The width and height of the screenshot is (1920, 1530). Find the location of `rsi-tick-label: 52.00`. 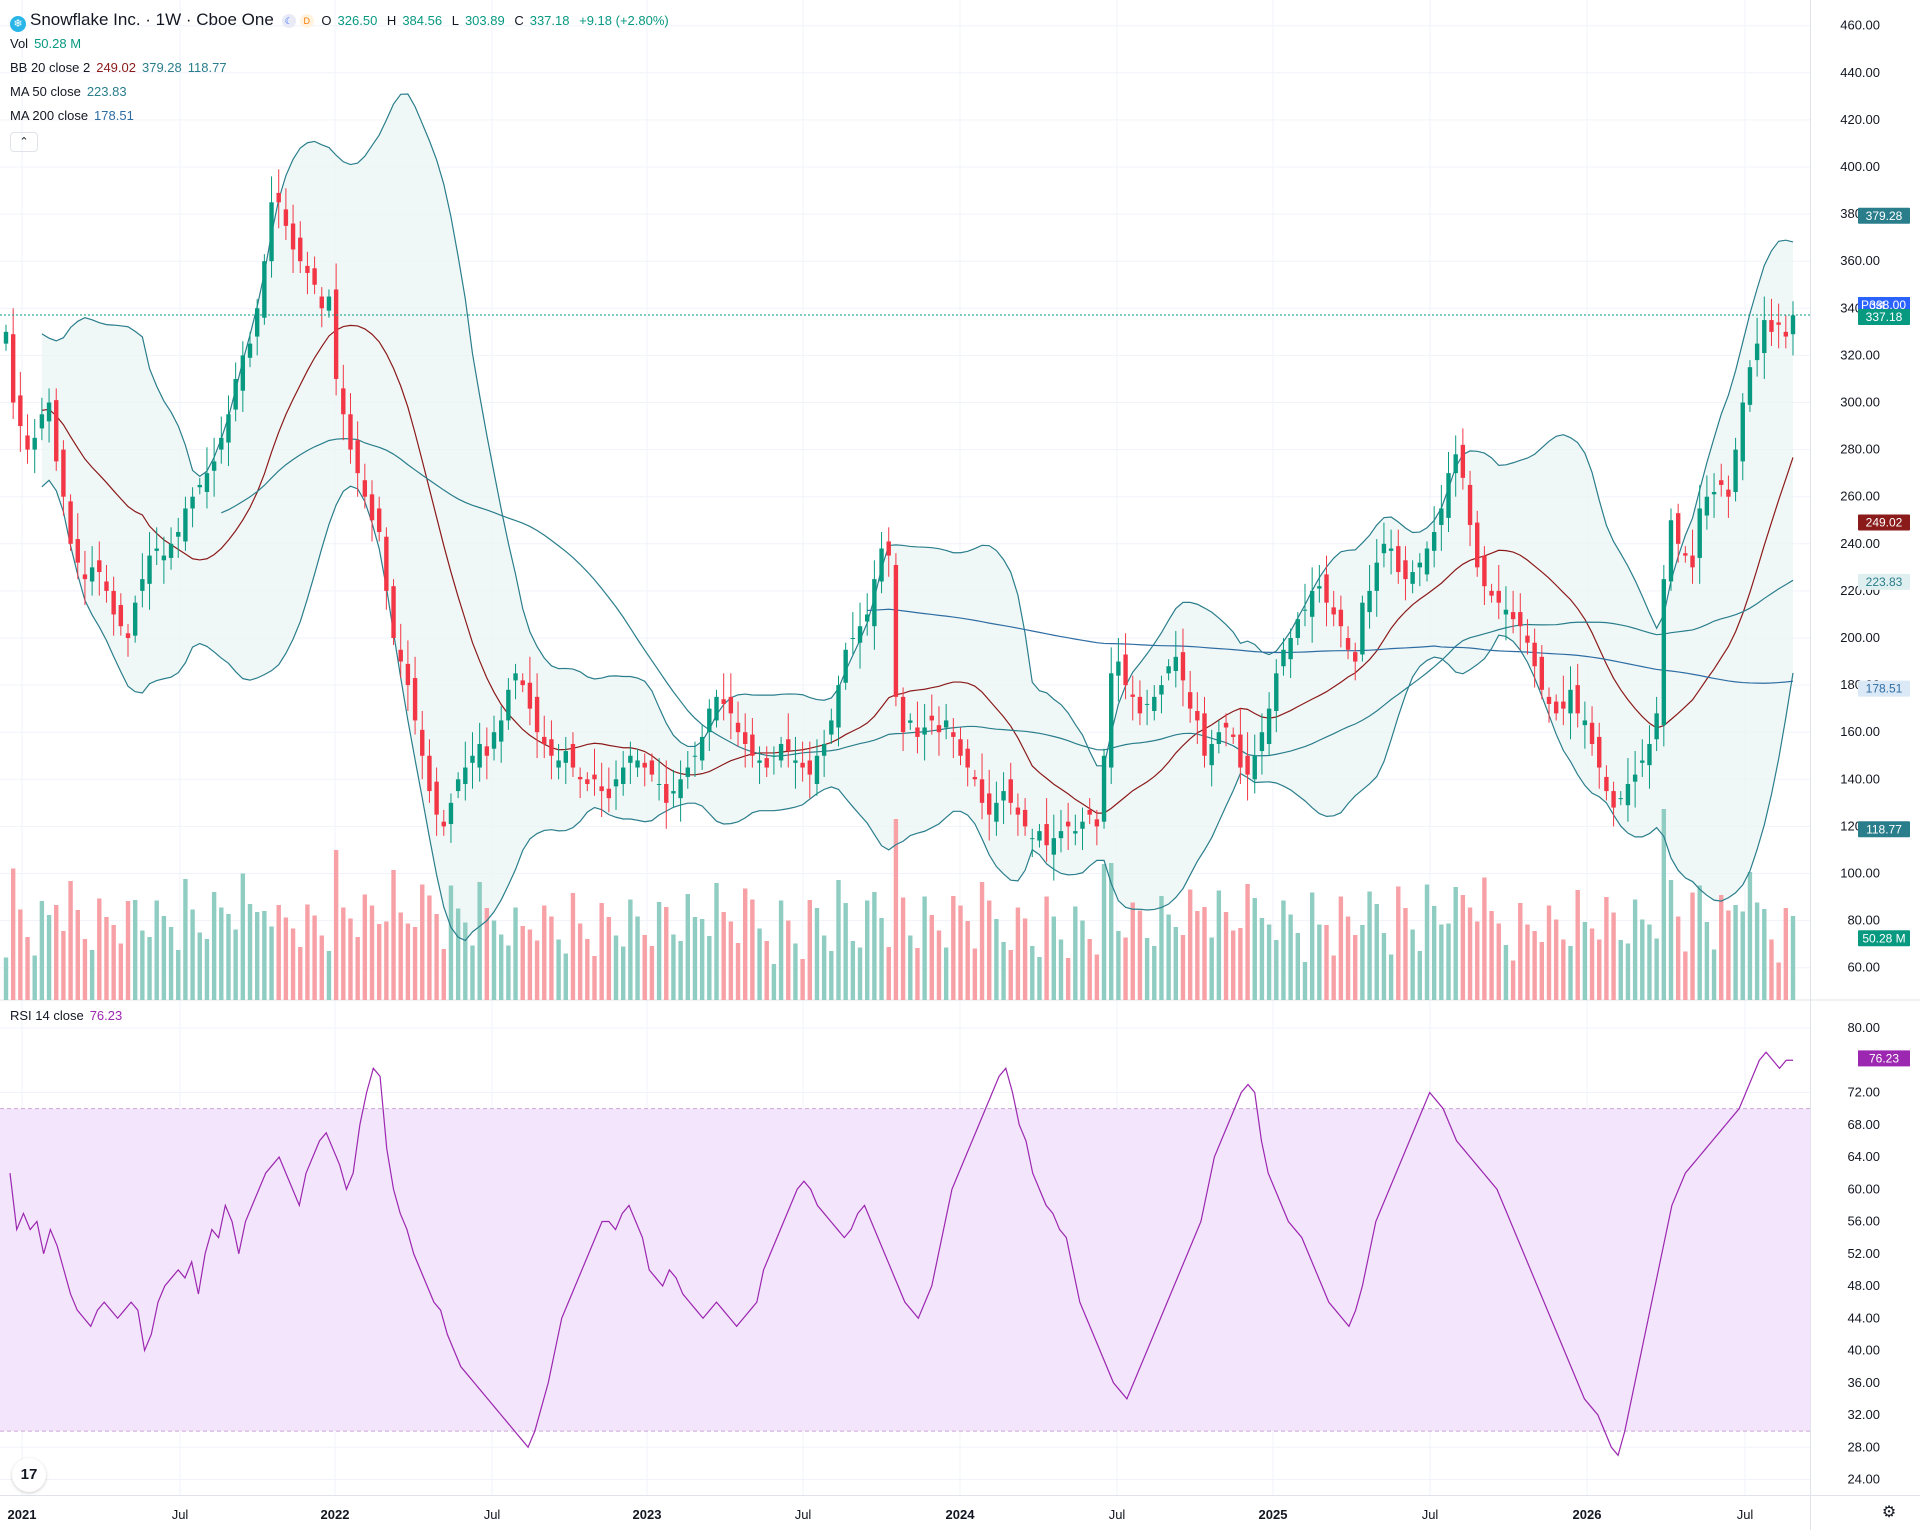

rsi-tick-label: 52.00 is located at coordinates (1863, 1253).